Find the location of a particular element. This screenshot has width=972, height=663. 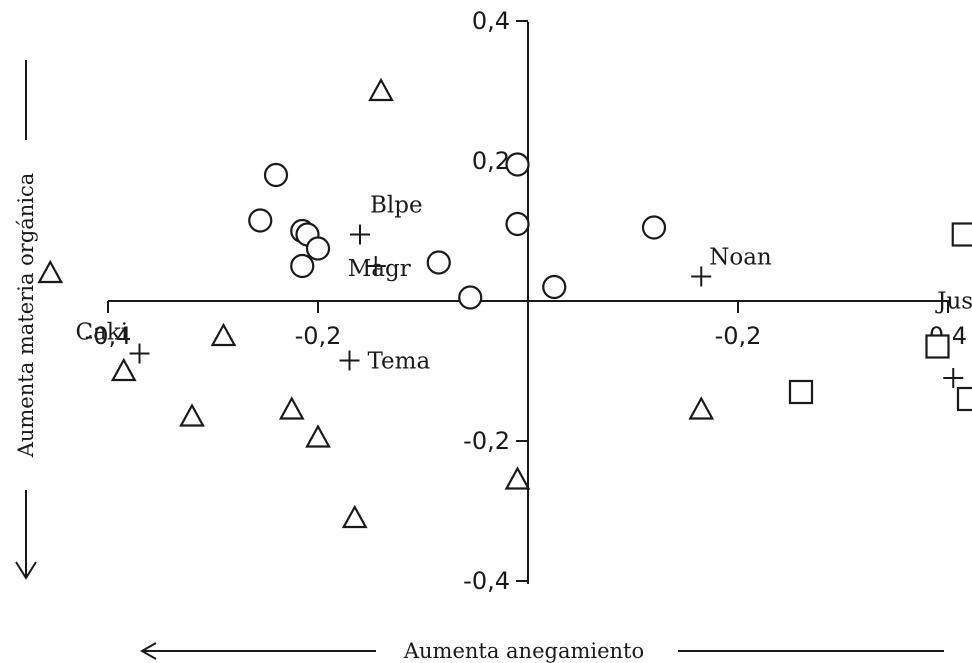

species-label: Tema is located at coordinates (399, 362).